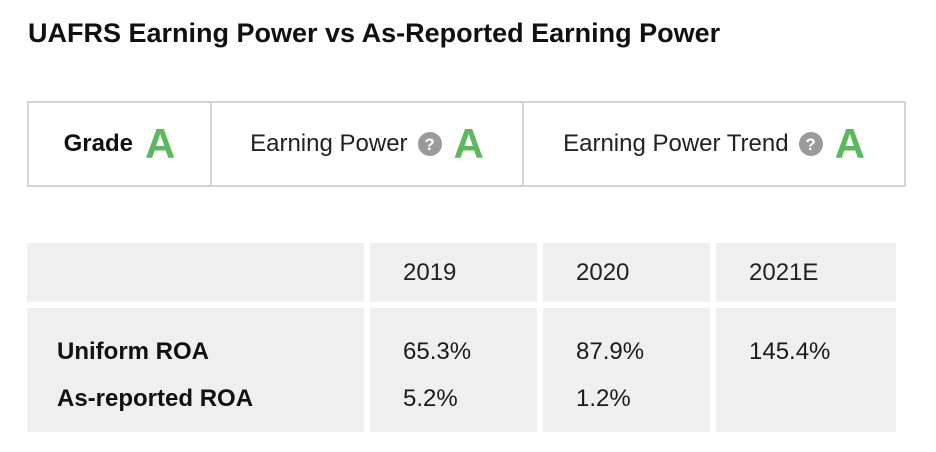  I want to click on table-header-row: 2019 2020 2021E, so click(461, 272).